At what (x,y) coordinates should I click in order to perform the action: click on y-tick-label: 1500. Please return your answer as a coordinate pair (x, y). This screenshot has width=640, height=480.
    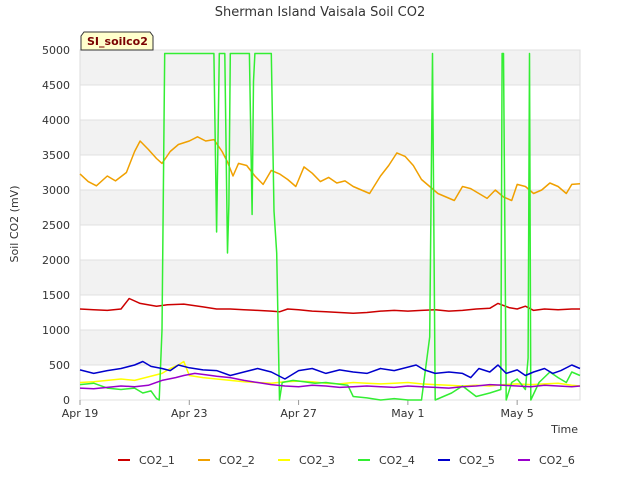
    Looking at the image, I should click on (56, 295).